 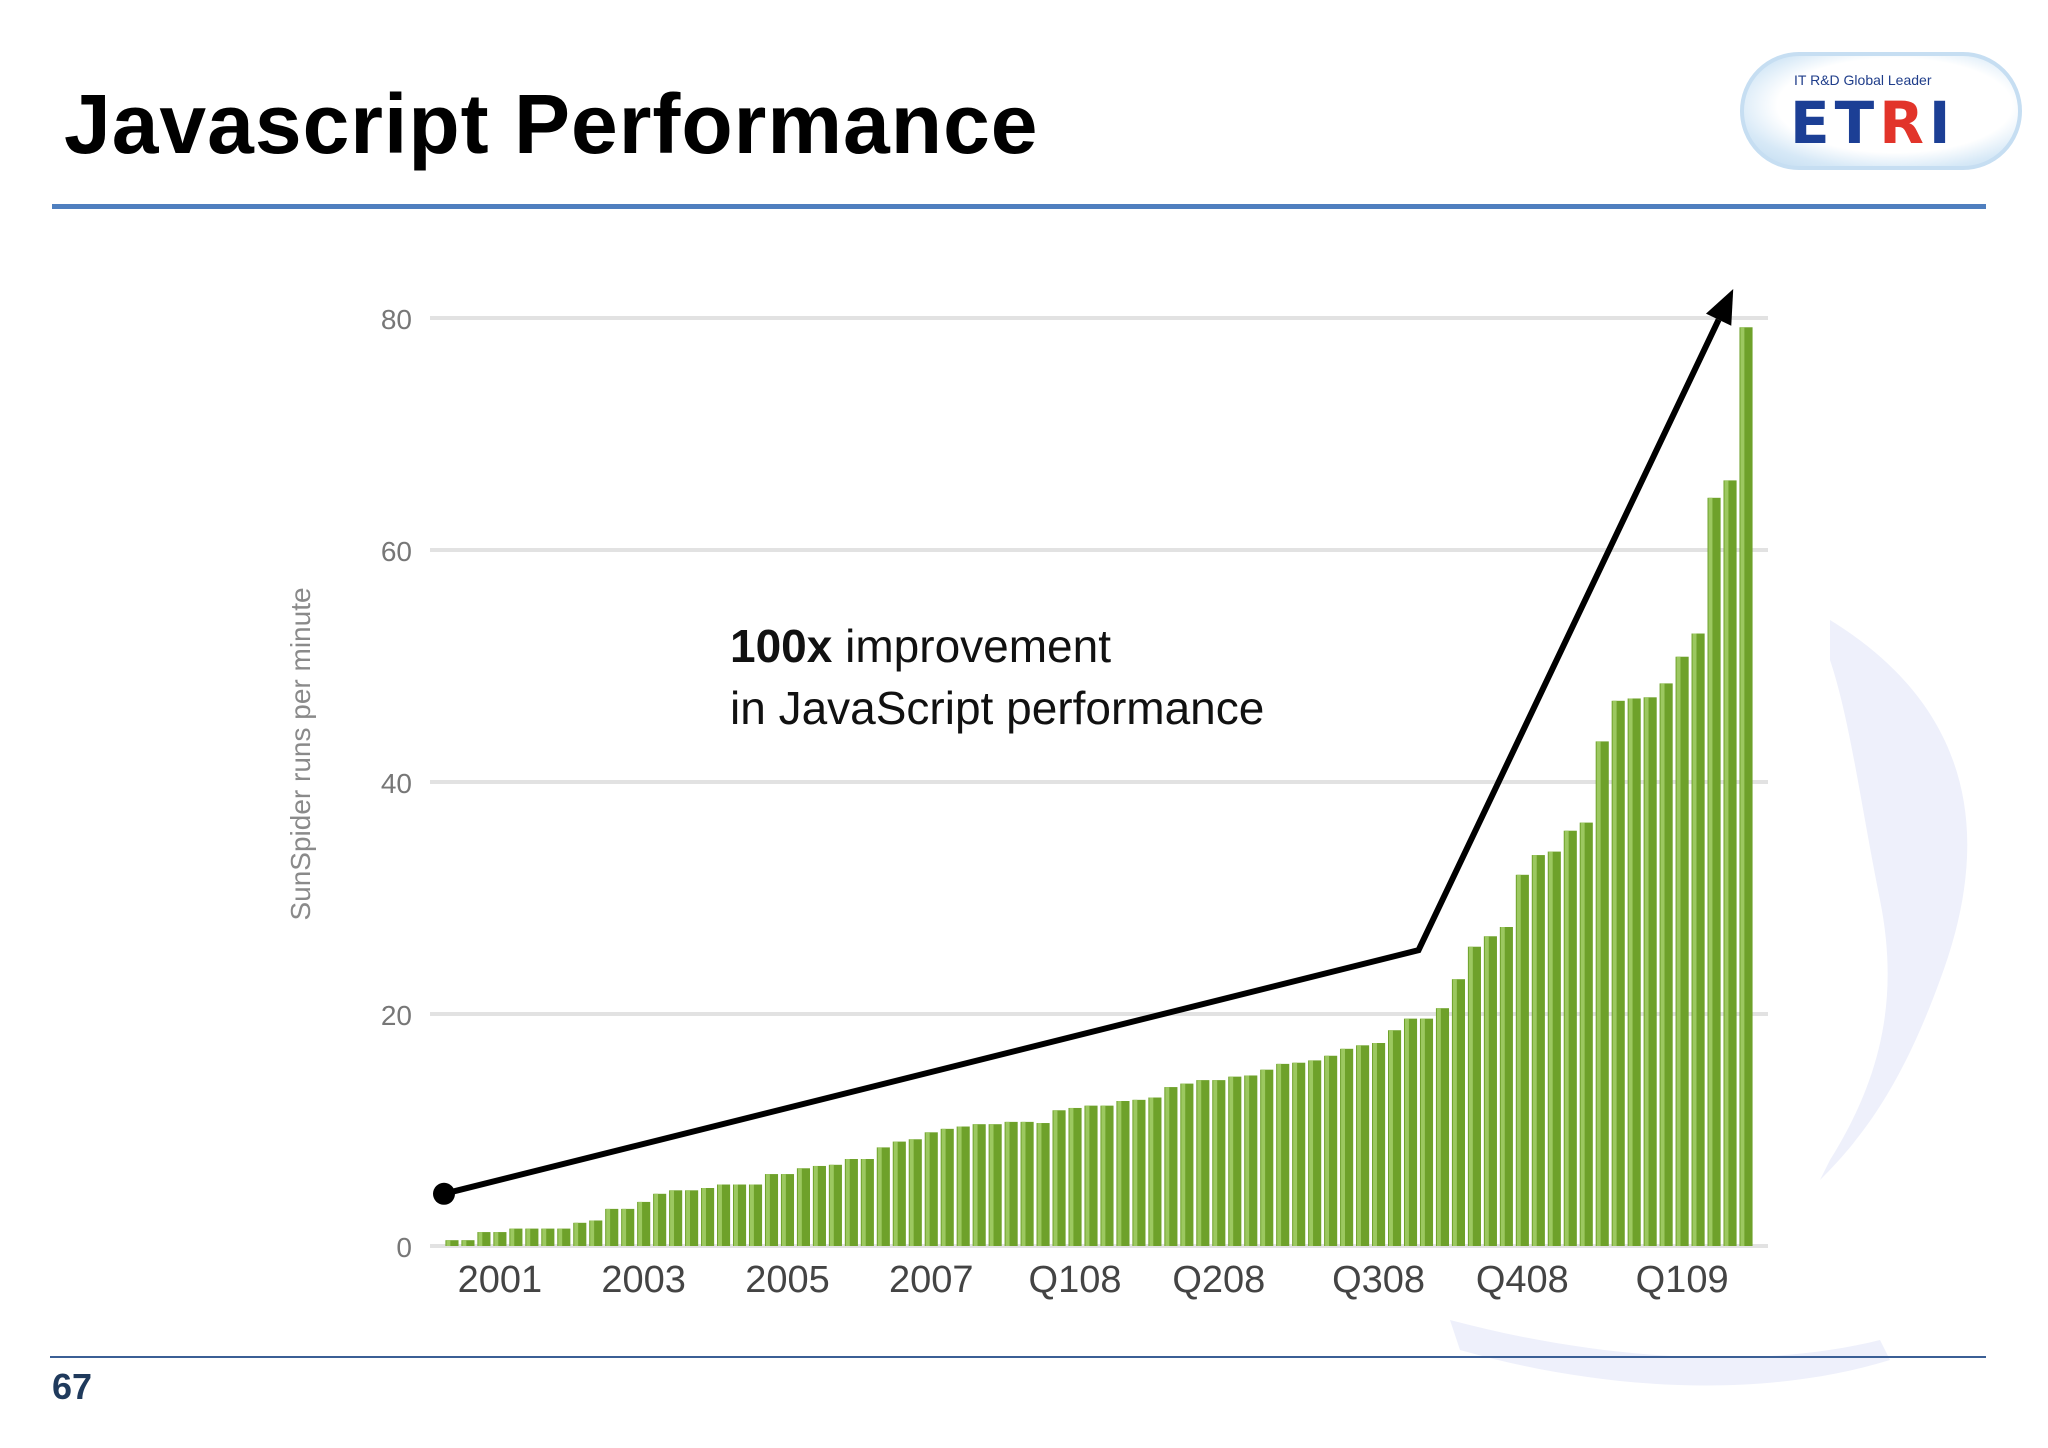 I want to click on annotation-line-1: 100x improvement, so click(x=920, y=646).